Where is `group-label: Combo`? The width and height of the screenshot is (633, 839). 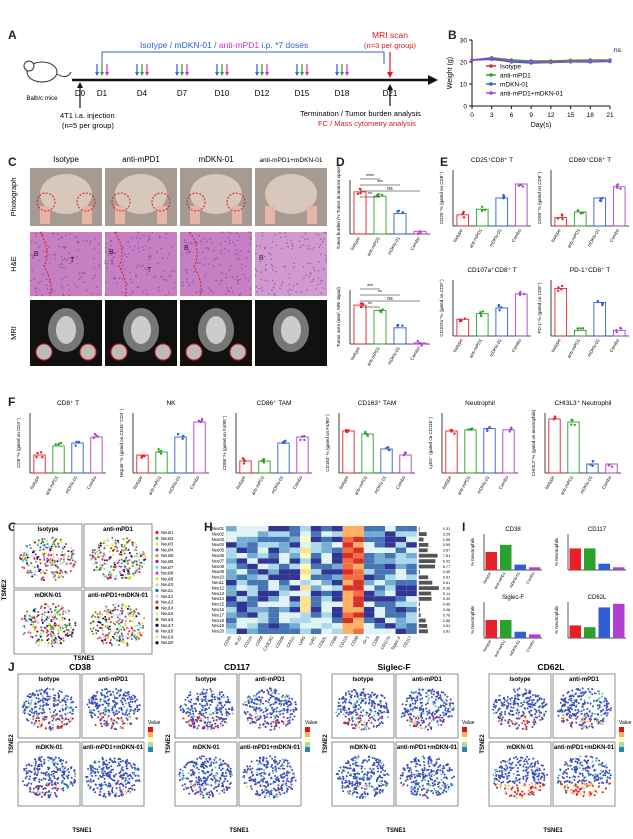
group-label: Combo is located at coordinates (530, 577).